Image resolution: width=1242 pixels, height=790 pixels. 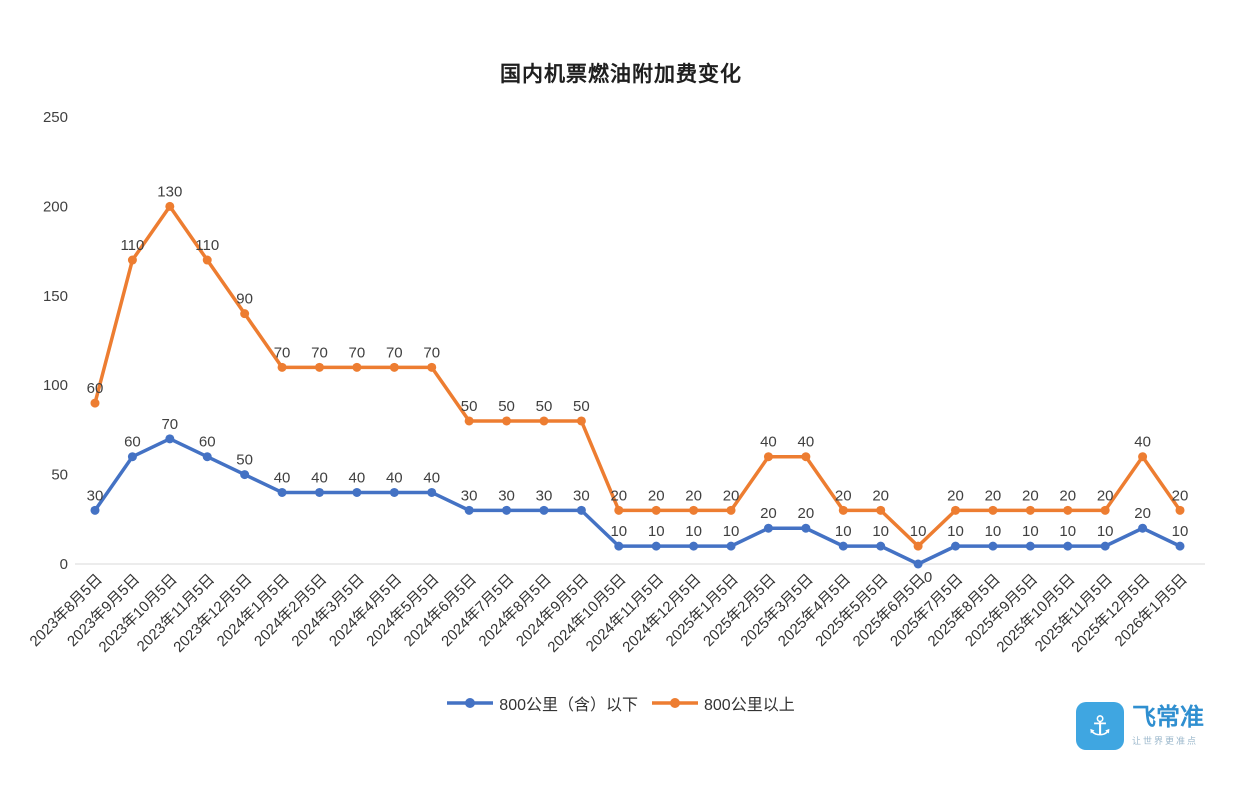 What do you see at coordinates (55, 296) in the screenshot?
I see `y-tick-label: 150` at bounding box center [55, 296].